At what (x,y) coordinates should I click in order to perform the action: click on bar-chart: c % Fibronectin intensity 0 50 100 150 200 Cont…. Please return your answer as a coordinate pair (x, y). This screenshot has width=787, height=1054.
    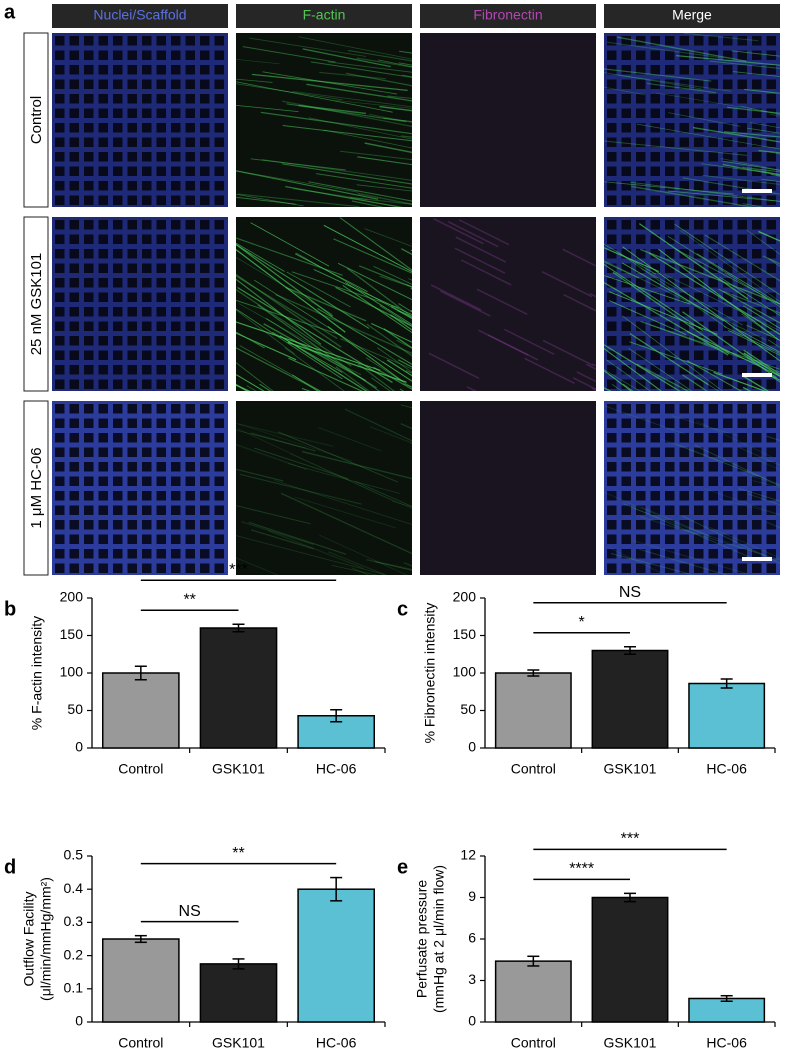
    Looking at the image, I should click on (586, 680).